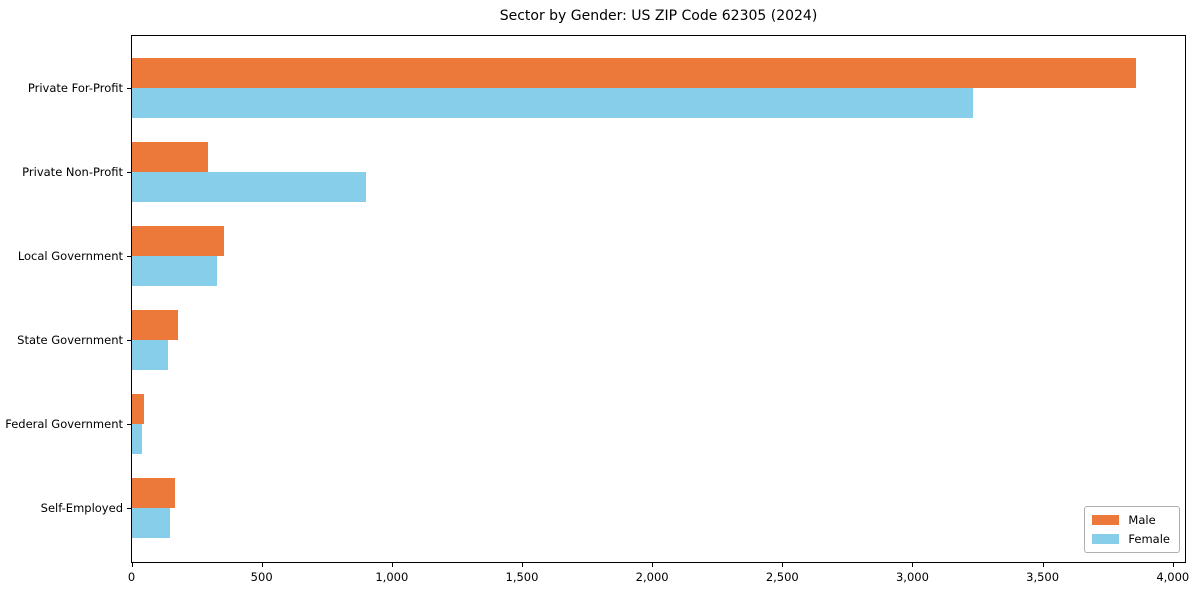 This screenshot has height=600, width=1200. I want to click on xtick-label: 4,000, so click(1173, 577).